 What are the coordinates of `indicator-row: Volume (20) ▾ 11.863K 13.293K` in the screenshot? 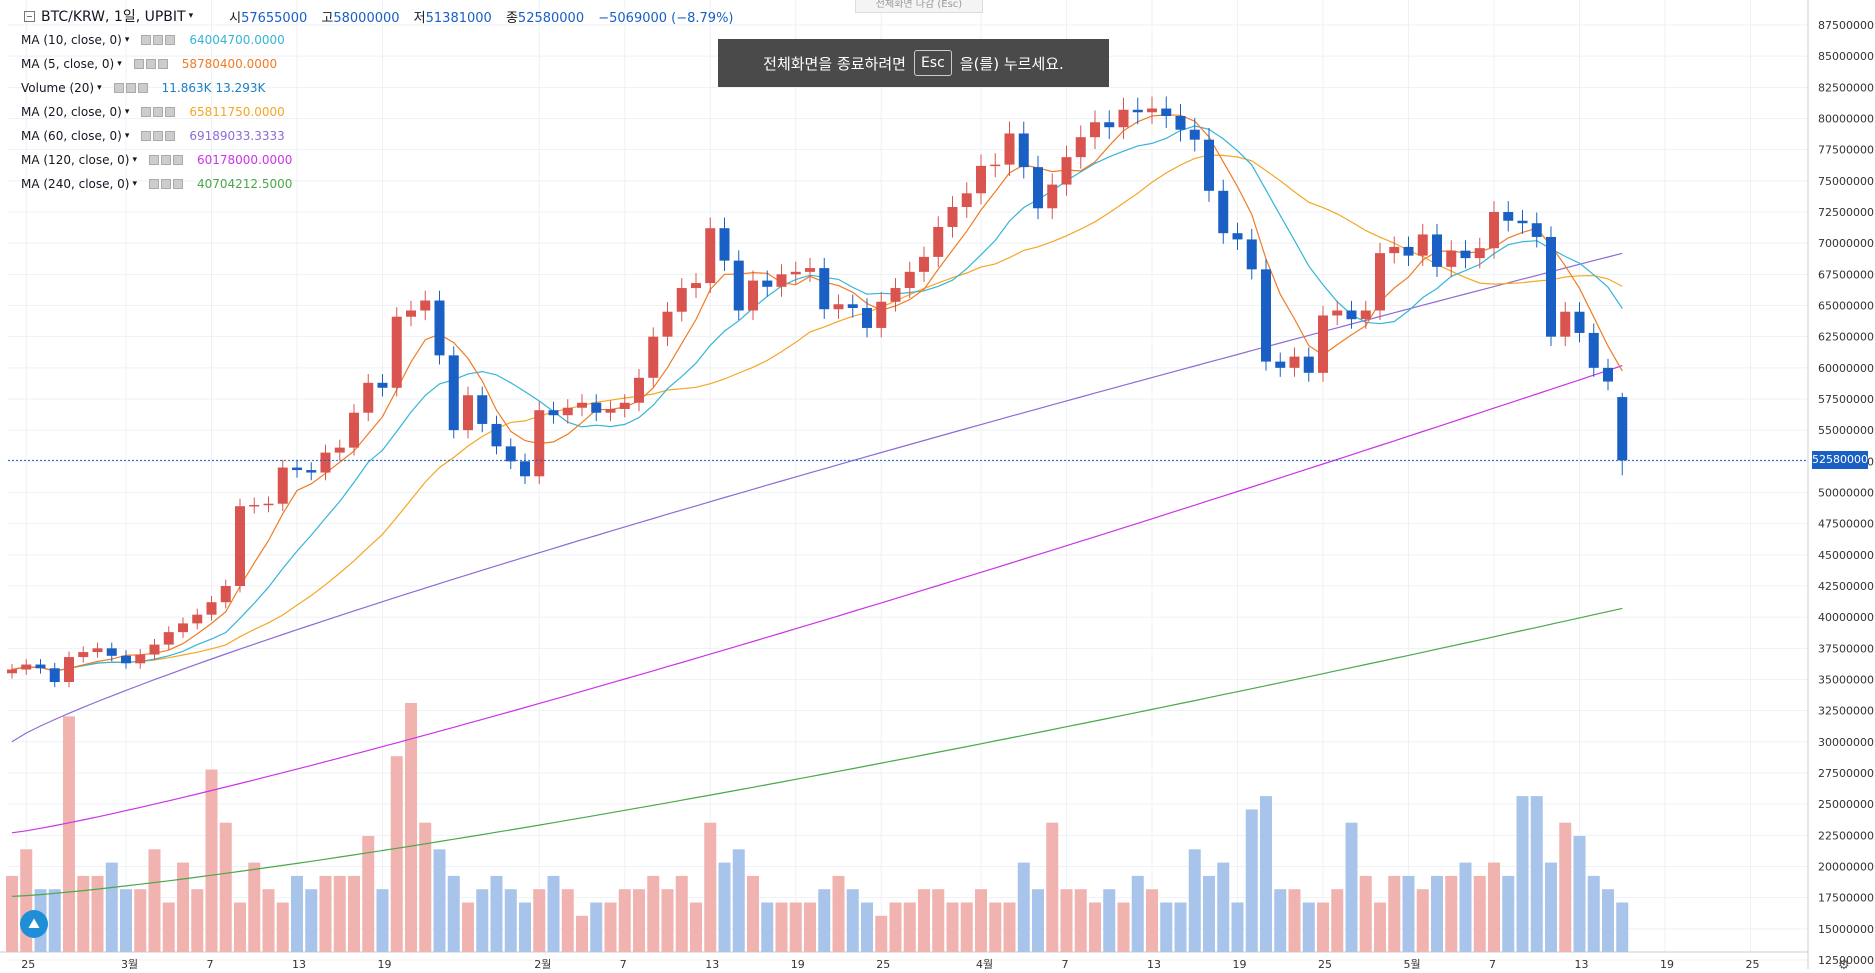 It's located at (371, 88).